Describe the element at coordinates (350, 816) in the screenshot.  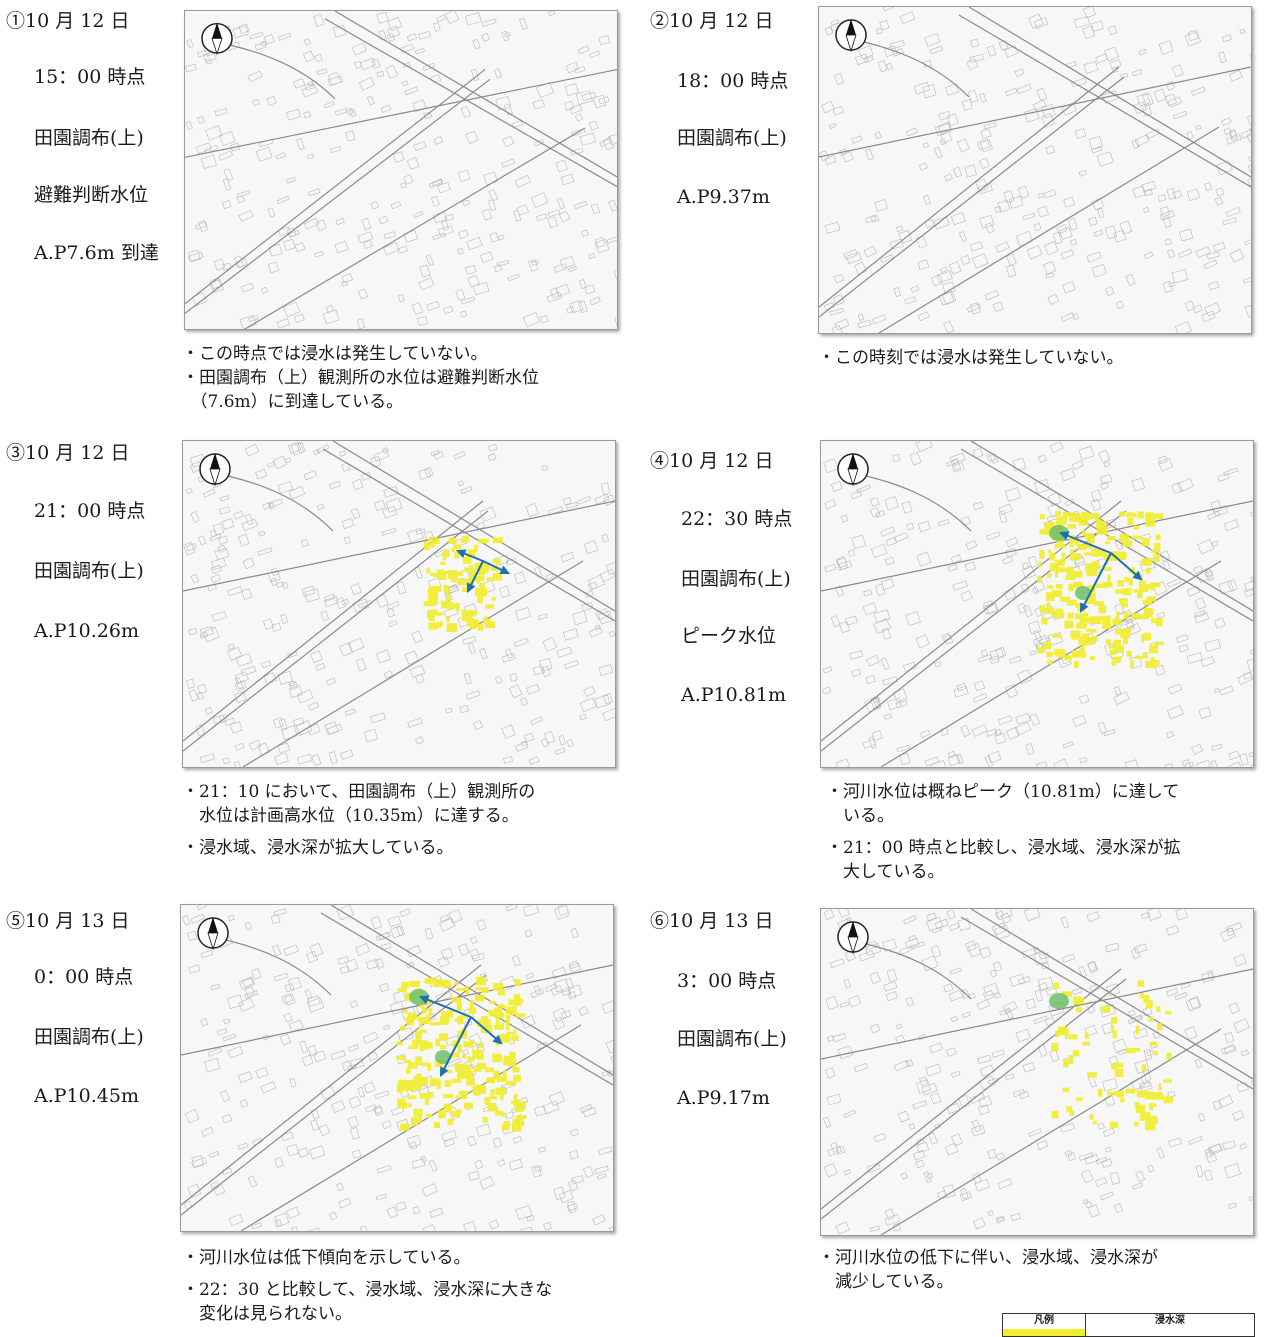
I see `note-line: 水位は計画高水位（10.35m）に達する。` at that location.